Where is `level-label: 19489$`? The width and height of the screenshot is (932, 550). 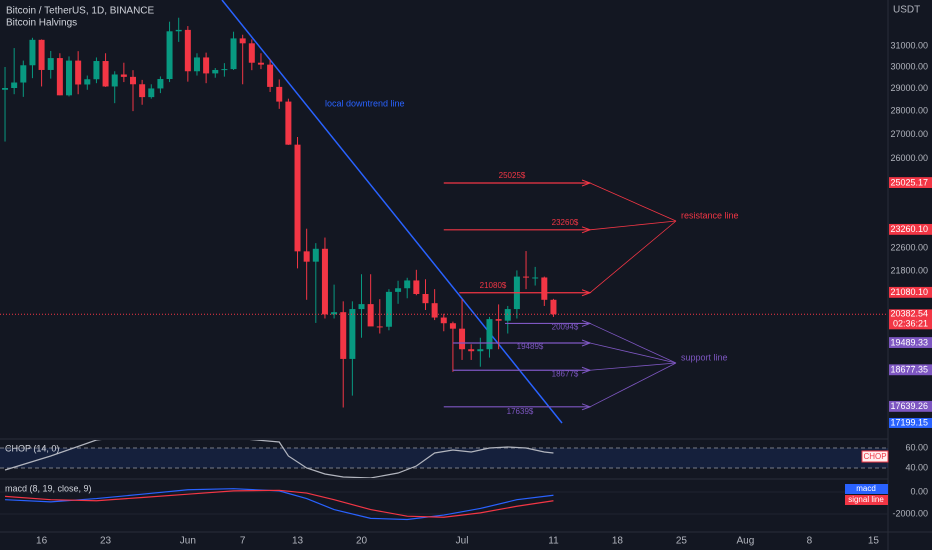
level-label: 19489$ is located at coordinates (530, 346).